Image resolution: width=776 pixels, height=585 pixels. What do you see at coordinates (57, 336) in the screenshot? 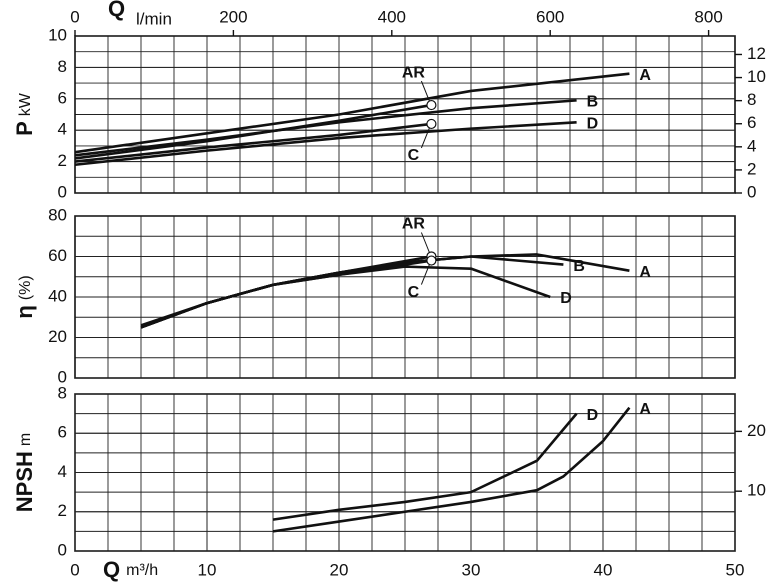
I see `y-tick-label: 20` at bounding box center [57, 336].